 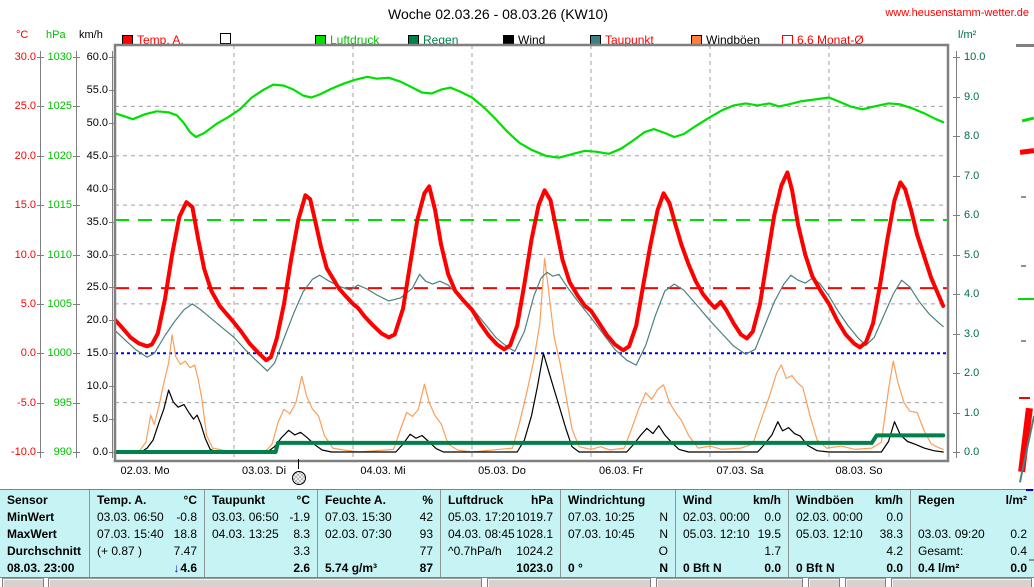 What do you see at coordinates (130, 516) in the screenshot?
I see `cell-left: 03.03. 06:50` at bounding box center [130, 516].